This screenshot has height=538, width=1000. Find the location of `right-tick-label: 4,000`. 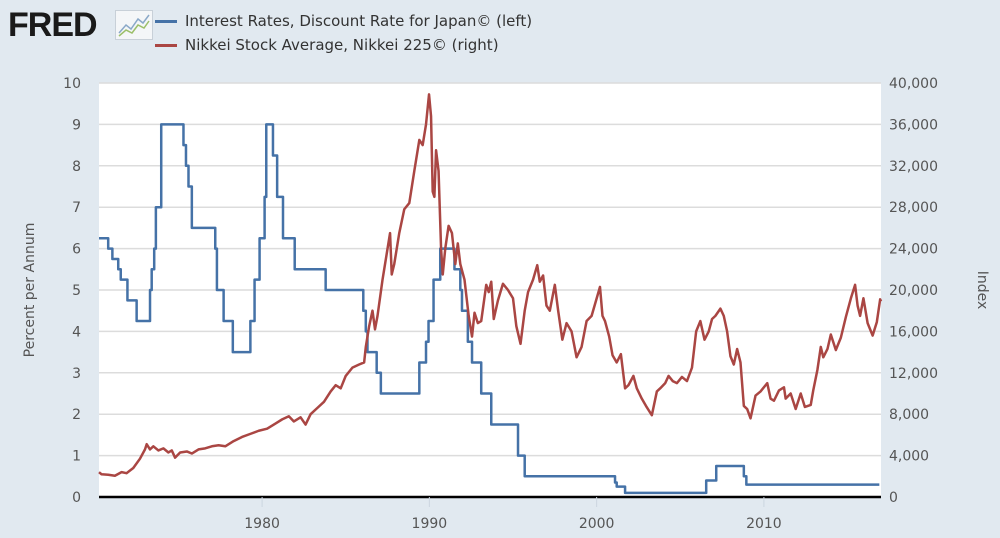

right-tick-label: 4,000 is located at coordinates (909, 457).